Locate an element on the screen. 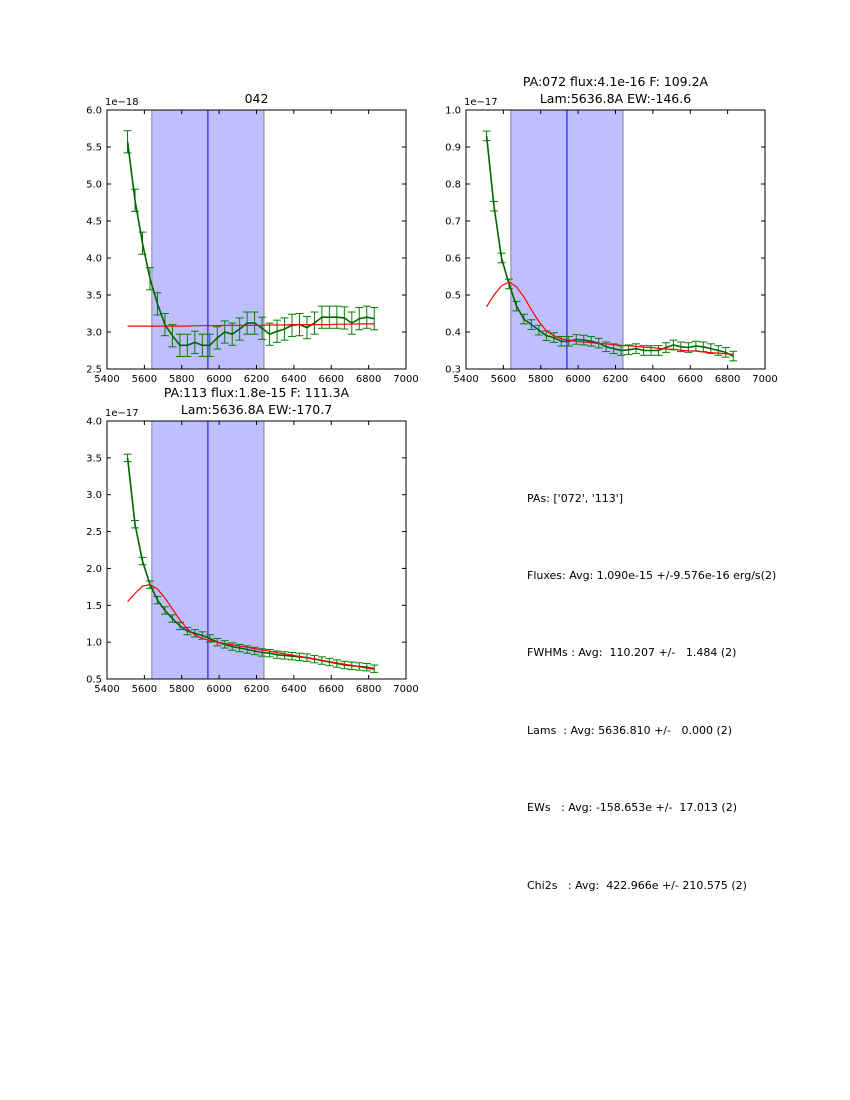 The width and height of the screenshot is (850, 1100). subplot-title-line2: Lam:5636.8A EW:-146.6 is located at coordinates (615, 98).